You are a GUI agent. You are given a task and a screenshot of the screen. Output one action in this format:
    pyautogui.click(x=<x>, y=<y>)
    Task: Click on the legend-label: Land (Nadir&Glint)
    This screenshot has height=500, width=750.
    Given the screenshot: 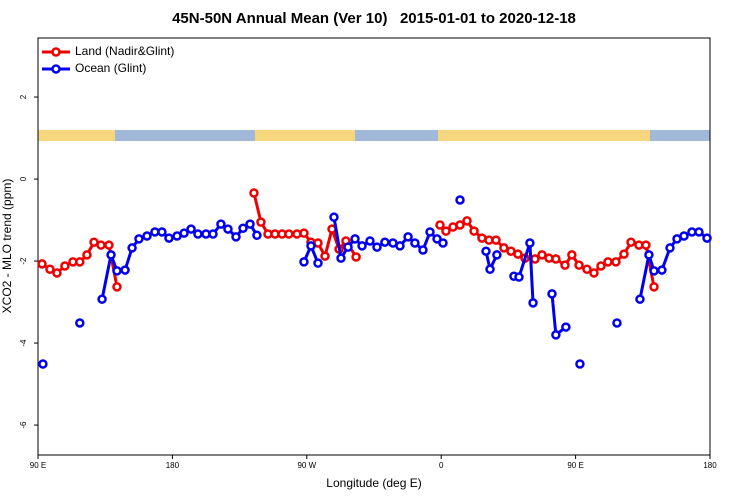 What is the action you would take?
    pyautogui.click(x=124, y=51)
    